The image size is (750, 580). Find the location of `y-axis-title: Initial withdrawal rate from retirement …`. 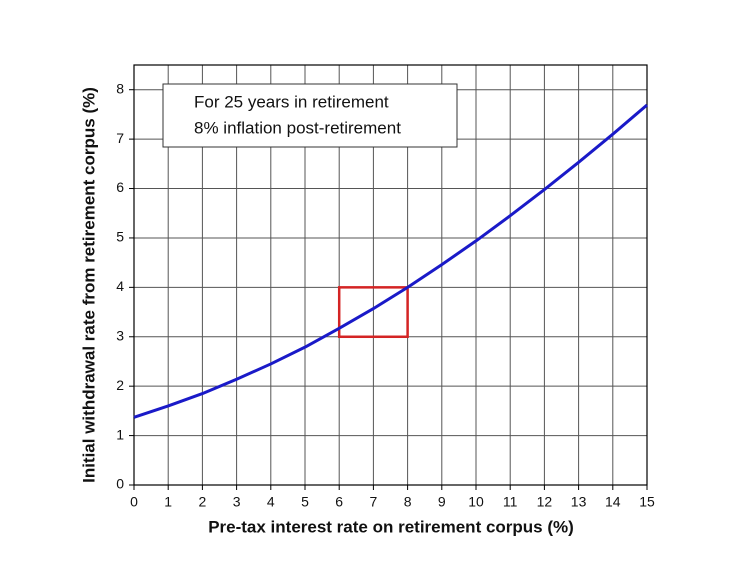

y-axis-title: Initial withdrawal rate from retirement … is located at coordinates (88, 285).